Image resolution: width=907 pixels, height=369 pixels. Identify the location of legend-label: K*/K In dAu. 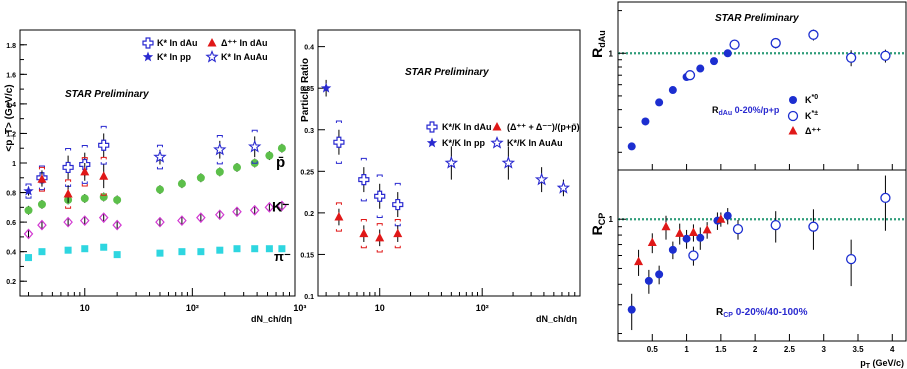
(467, 127).